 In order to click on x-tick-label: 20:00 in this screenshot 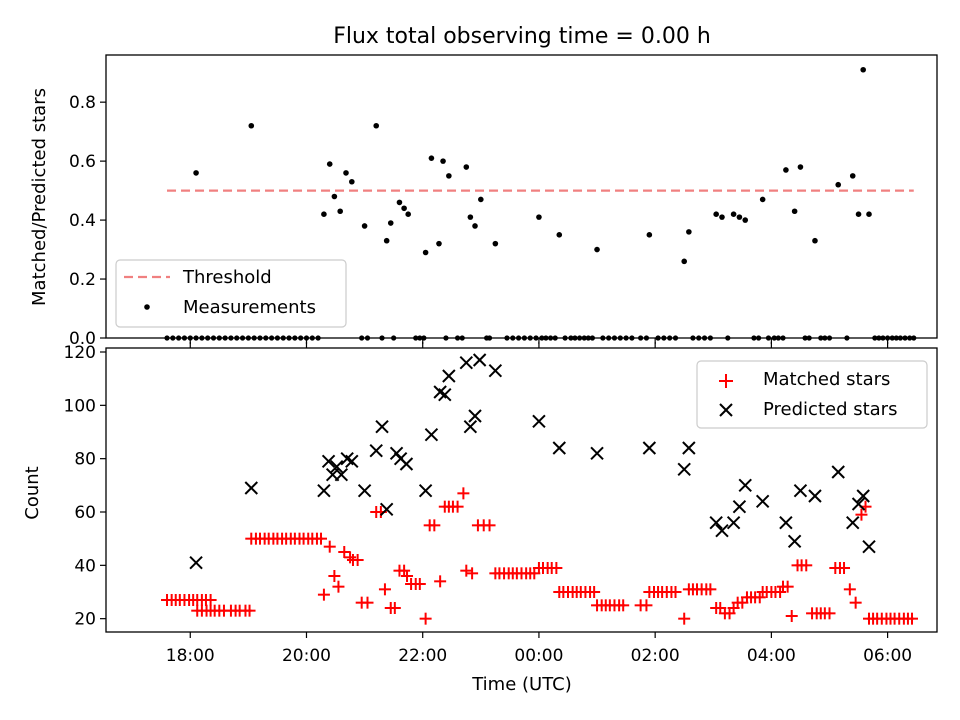, I will do `click(306, 656)`.